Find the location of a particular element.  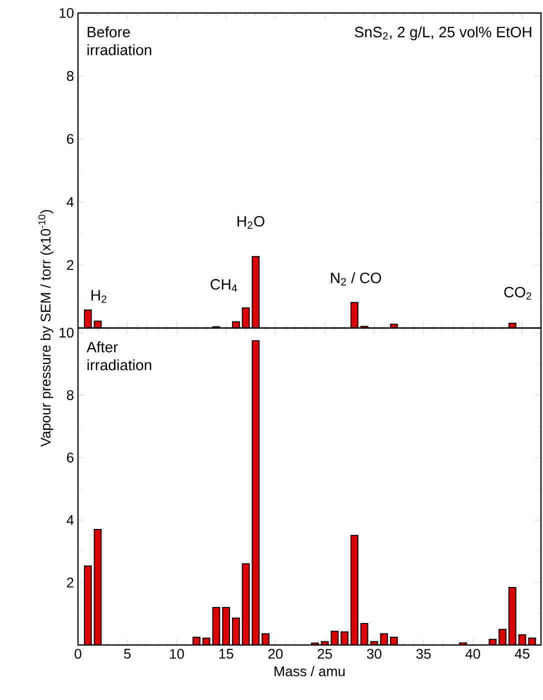

annotation: After irradiation is located at coordinates (119, 355).